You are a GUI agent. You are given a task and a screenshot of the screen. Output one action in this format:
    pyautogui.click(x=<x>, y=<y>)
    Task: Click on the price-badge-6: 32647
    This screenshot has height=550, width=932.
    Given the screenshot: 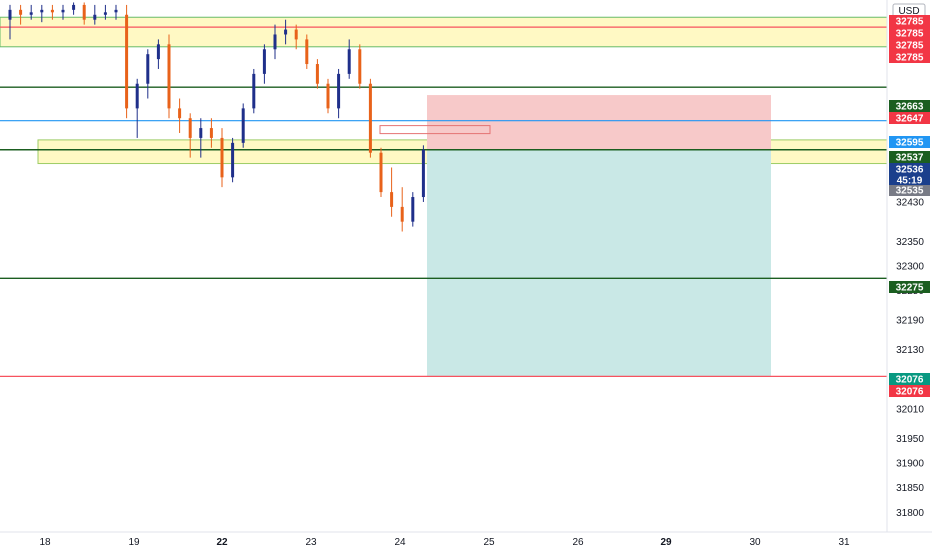 What is the action you would take?
    pyautogui.click(x=909, y=118)
    